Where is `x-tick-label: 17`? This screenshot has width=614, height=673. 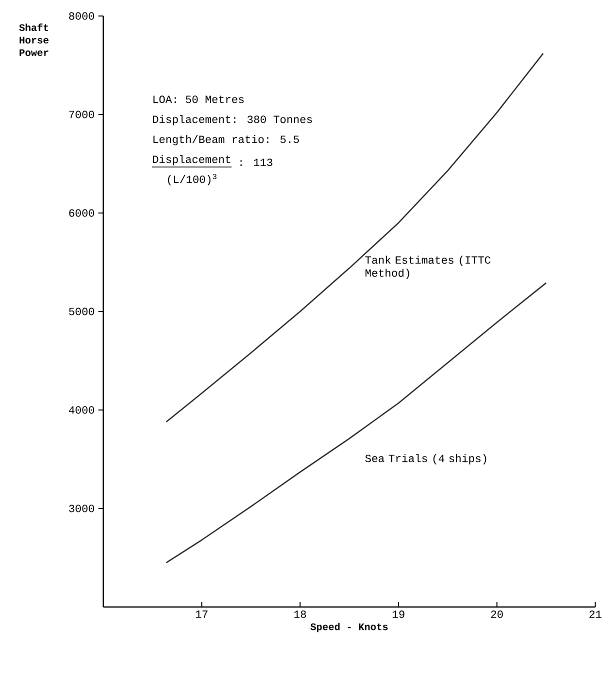 x-tick-label: 17 is located at coordinates (202, 614).